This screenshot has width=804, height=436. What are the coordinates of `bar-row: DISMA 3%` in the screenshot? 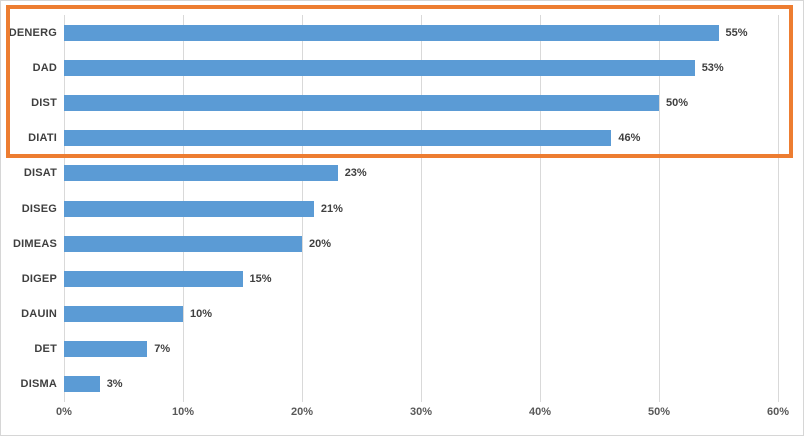 It's located at (399, 384).